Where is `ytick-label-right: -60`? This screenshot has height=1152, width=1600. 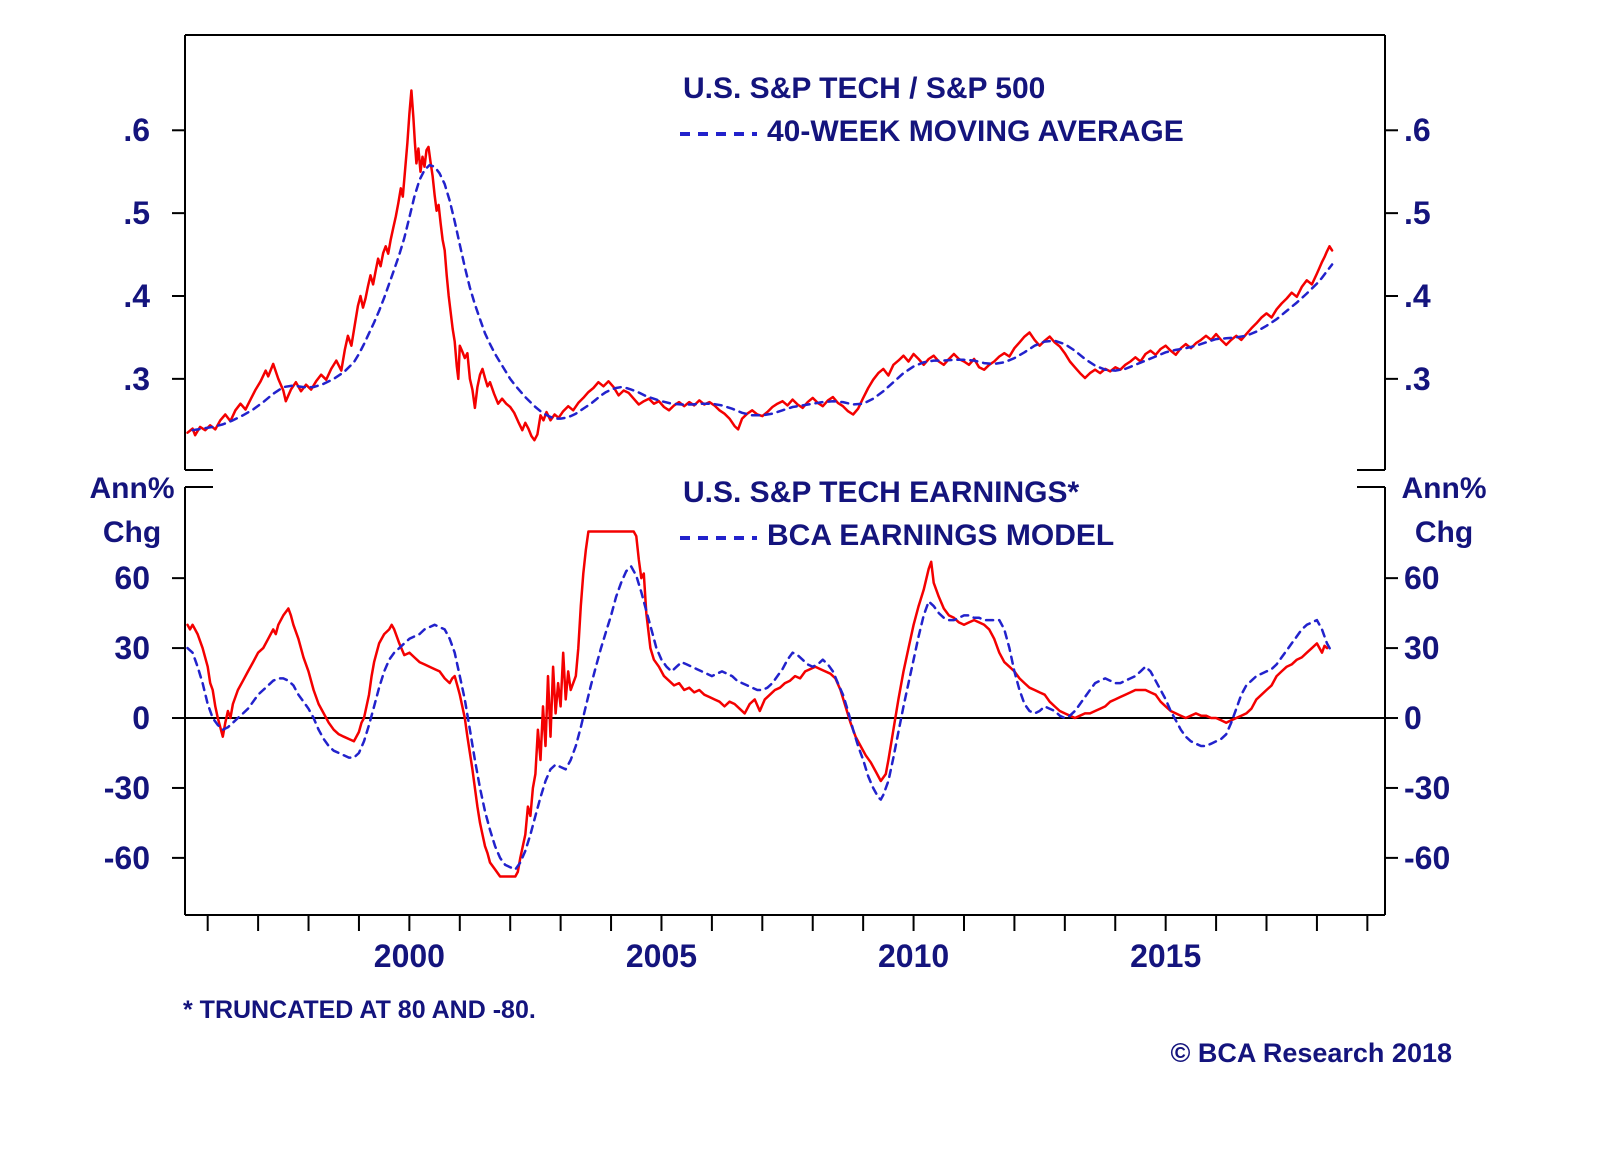 ytick-label-right: -60 is located at coordinates (1427, 857).